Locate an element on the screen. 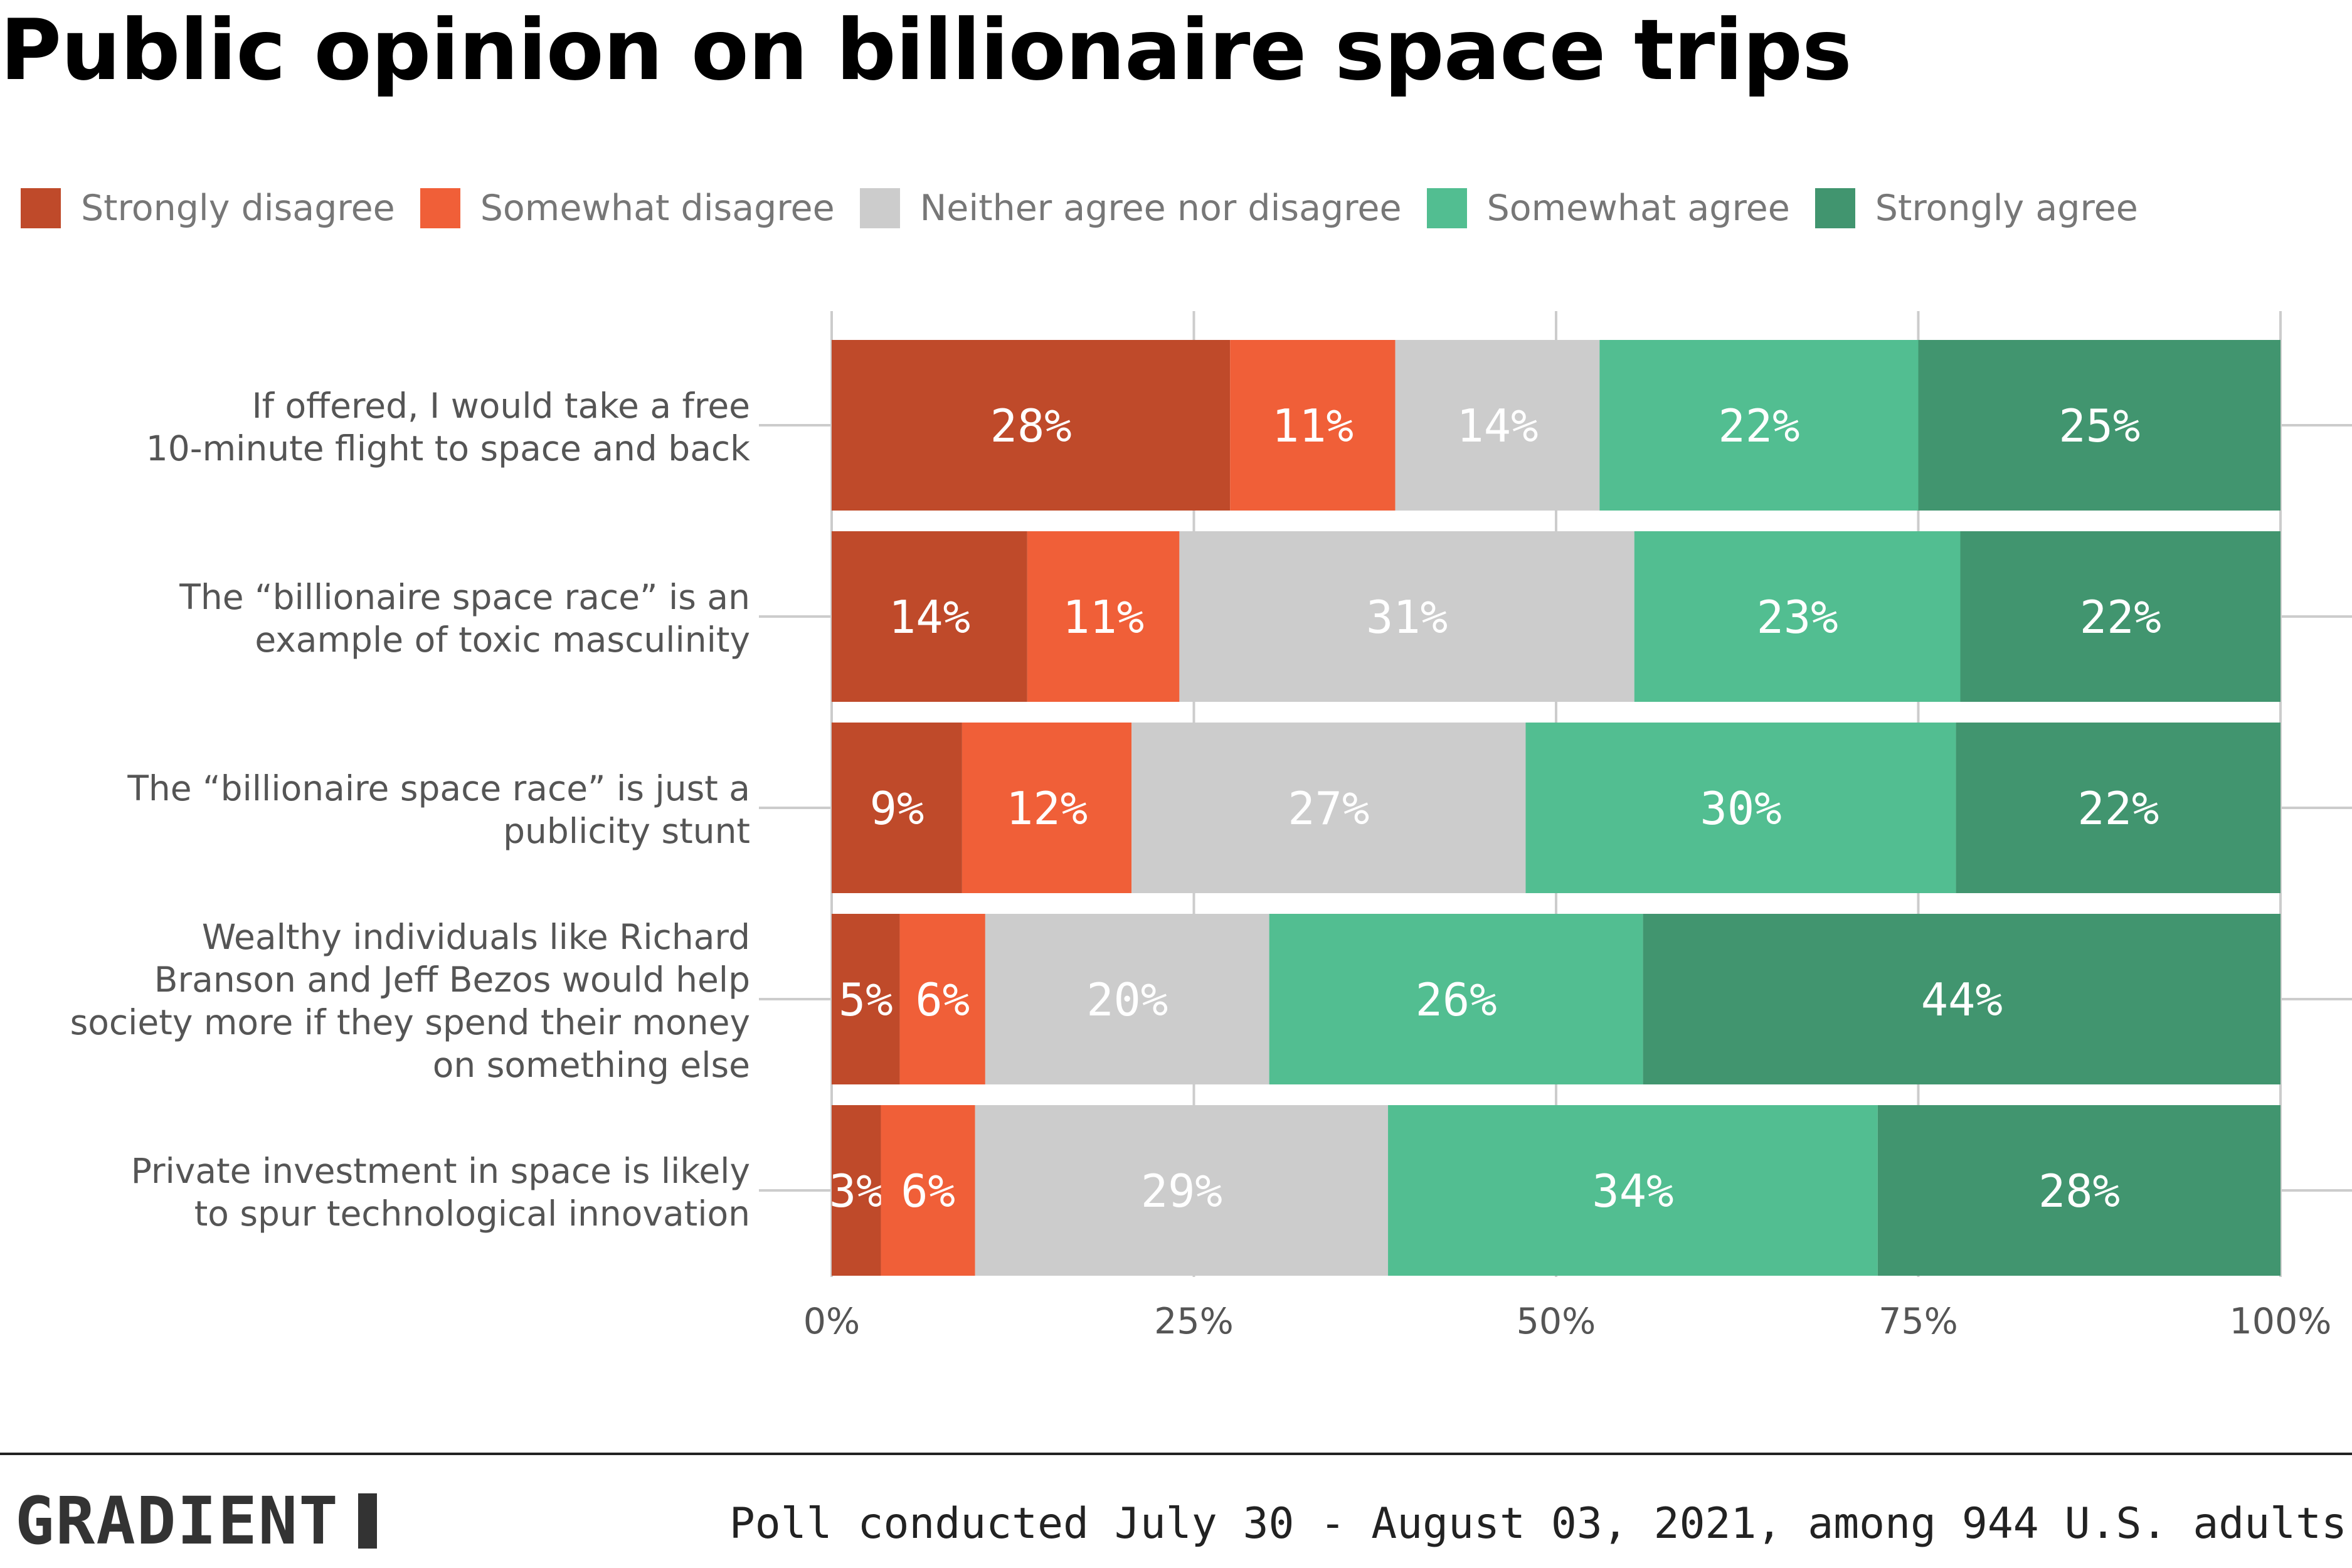 The image size is (2352, 1568). data-label: 34% is located at coordinates (1633, 1191).